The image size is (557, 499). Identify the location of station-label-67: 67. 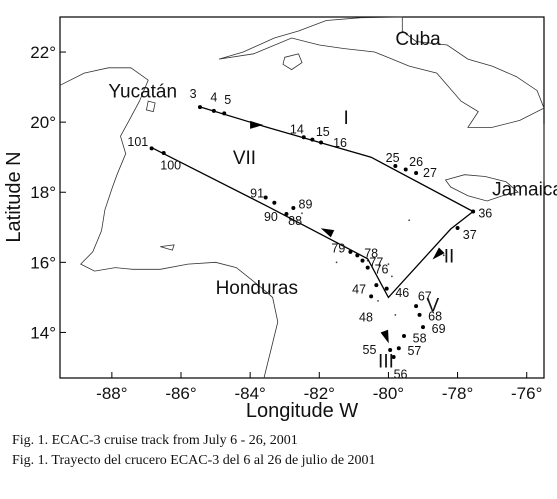
(425, 296).